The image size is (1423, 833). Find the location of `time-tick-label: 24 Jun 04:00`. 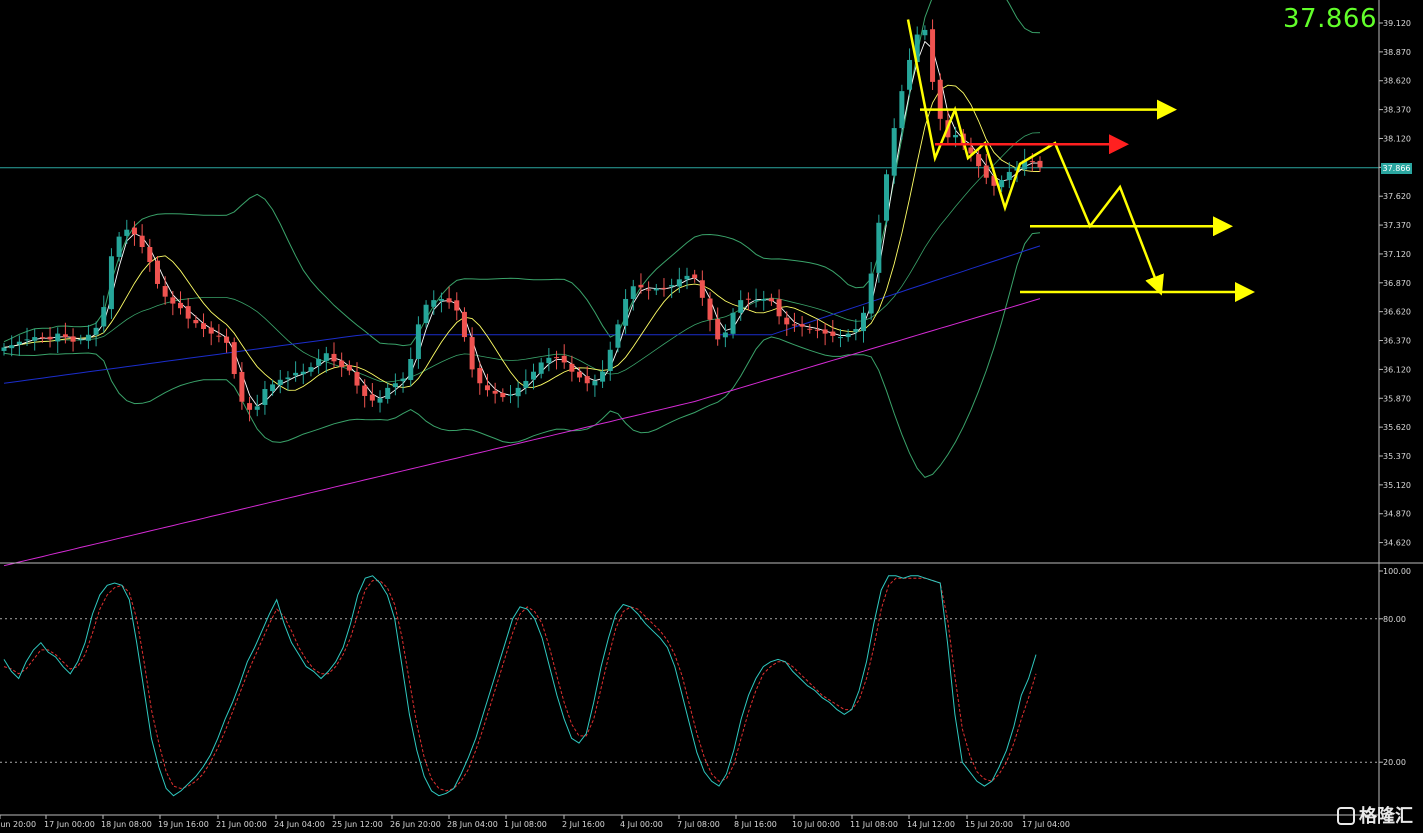

time-tick-label: 24 Jun 04:00 is located at coordinates (299, 824).